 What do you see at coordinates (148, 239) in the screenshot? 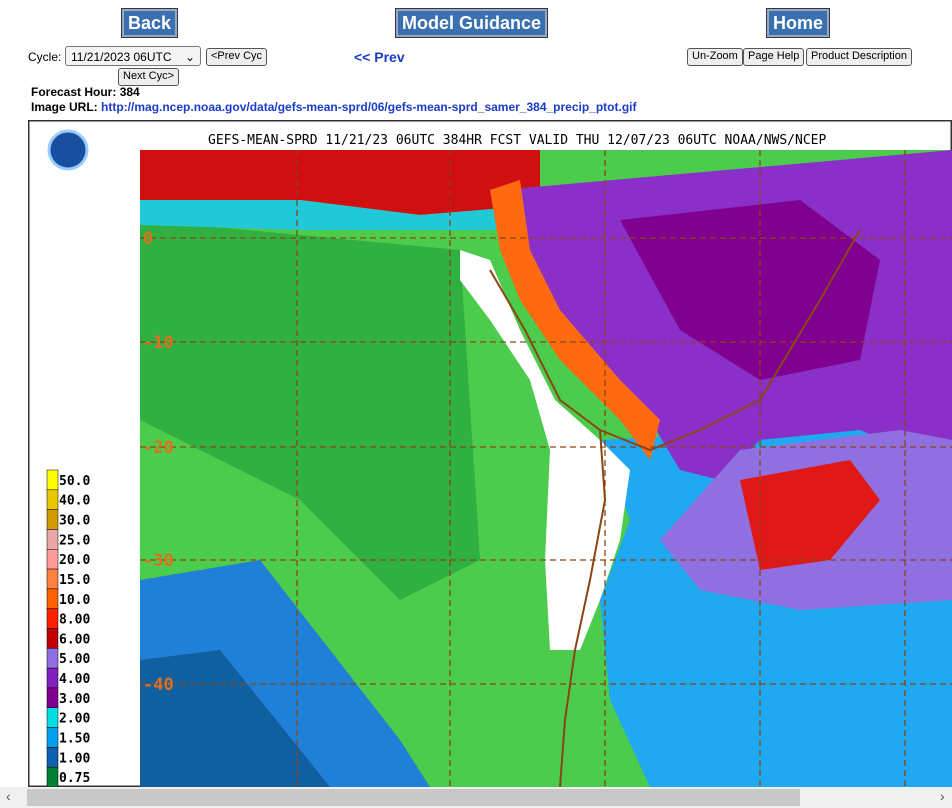
I see `lat-label: 0` at bounding box center [148, 239].